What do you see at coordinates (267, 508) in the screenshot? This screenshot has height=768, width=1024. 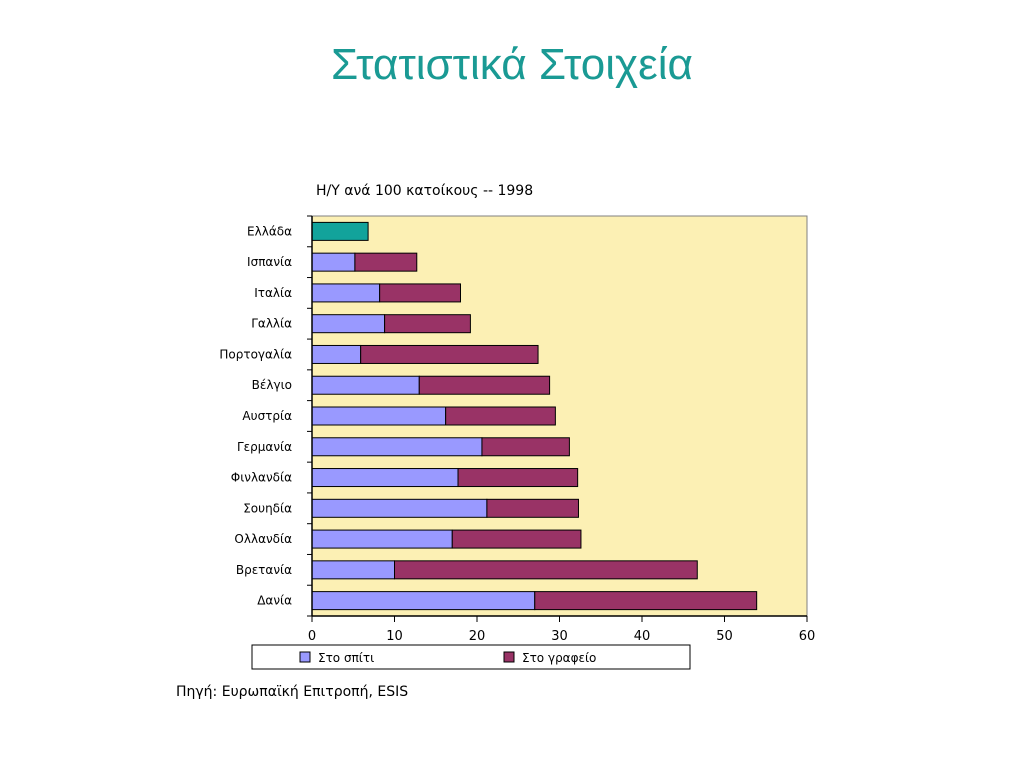 I see `category-label: Σουηδία` at bounding box center [267, 508].